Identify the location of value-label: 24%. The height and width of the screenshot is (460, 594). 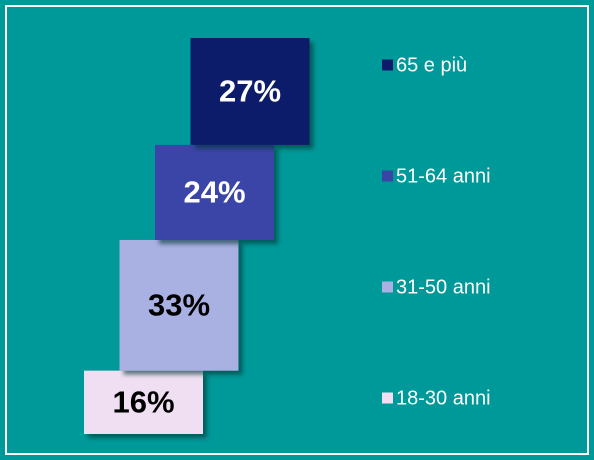
(214, 192).